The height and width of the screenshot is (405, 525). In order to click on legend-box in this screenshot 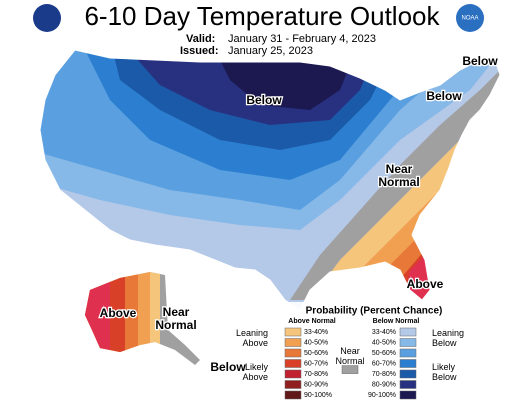, I will do `click(374, 352)`.